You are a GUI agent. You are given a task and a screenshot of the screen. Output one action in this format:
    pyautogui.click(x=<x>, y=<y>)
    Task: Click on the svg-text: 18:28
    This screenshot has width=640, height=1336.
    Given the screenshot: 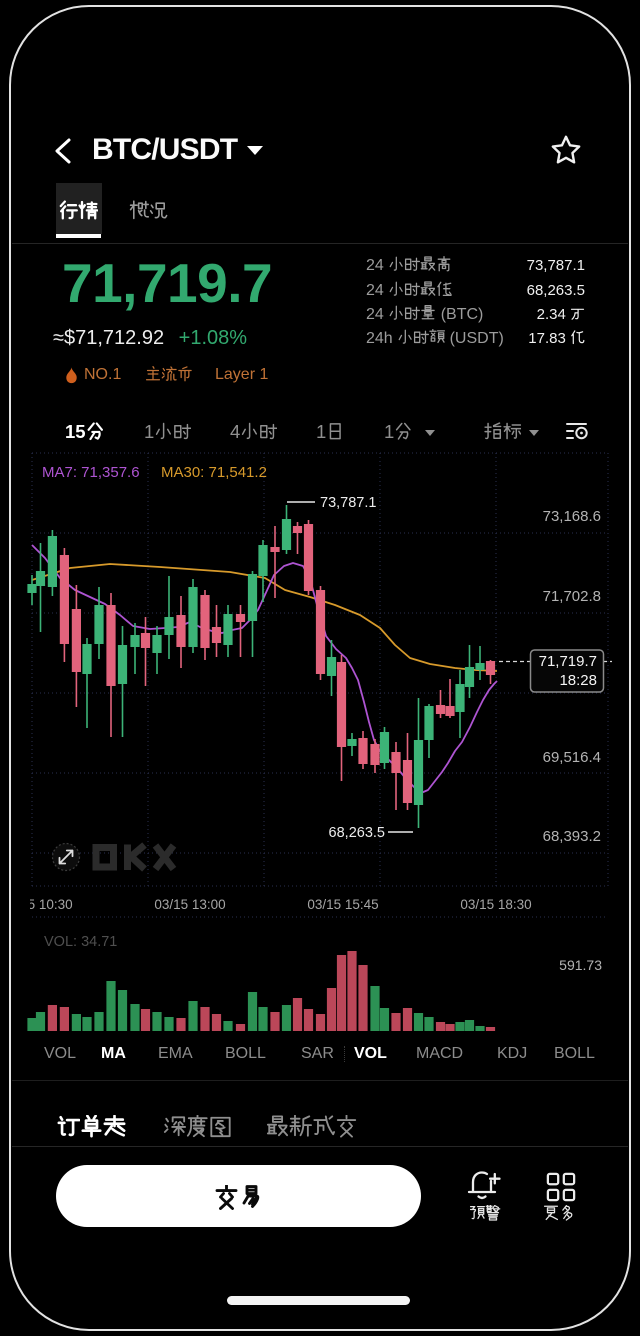 What is the action you would take?
    pyautogui.click(x=578, y=680)
    